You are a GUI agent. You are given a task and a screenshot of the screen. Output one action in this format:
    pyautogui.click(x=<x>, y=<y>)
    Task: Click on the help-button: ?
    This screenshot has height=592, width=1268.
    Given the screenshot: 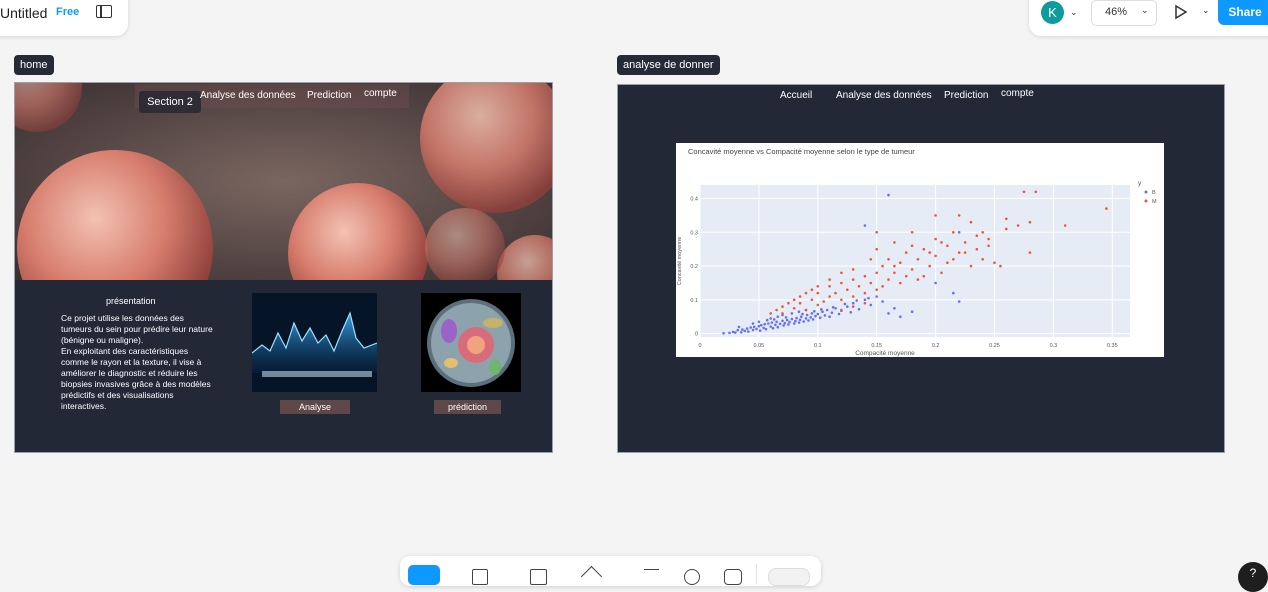 What is the action you would take?
    pyautogui.click(x=1253, y=577)
    